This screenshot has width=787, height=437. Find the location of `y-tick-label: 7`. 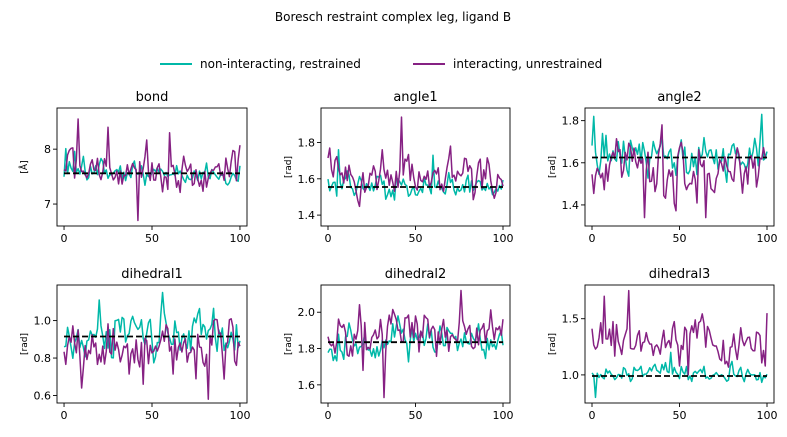

y-tick-label: 7 is located at coordinates (47, 204).